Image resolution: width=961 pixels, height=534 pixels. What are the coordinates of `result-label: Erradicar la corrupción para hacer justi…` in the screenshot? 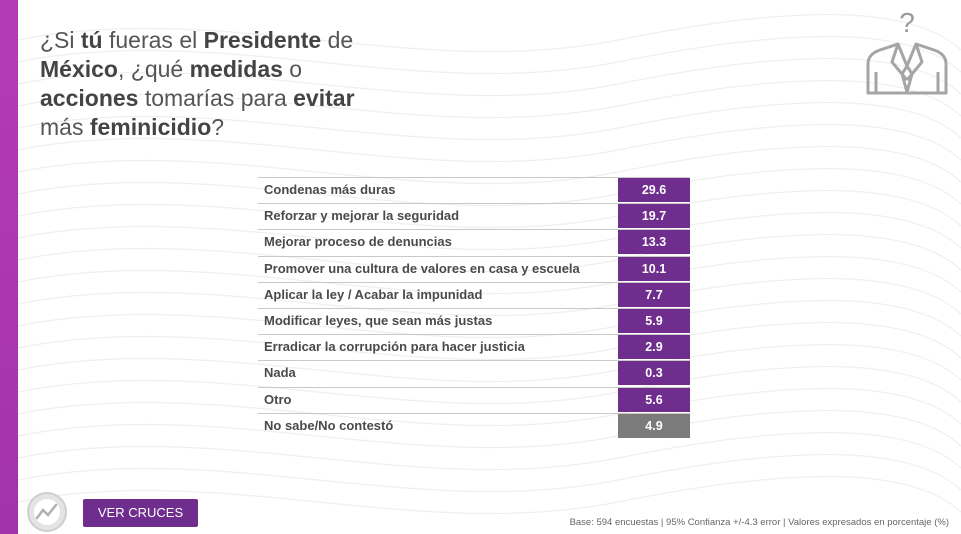 It's located at (394, 347).